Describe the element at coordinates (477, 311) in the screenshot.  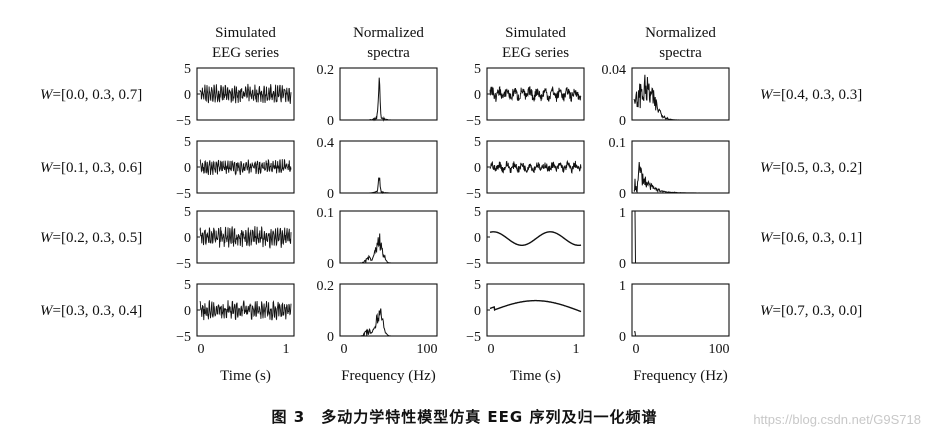
I see `right-eeg-4-ytick-2: 0` at that location.